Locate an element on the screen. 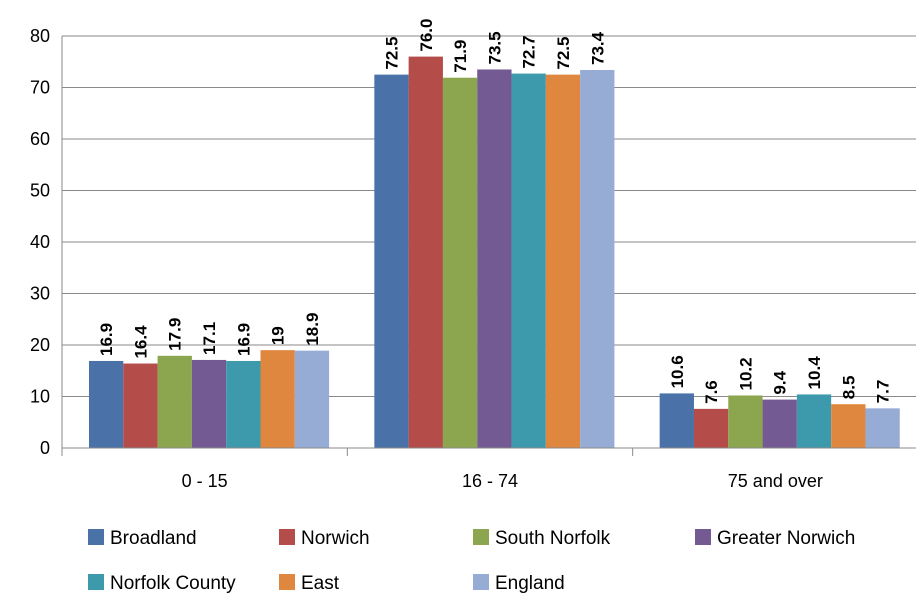 The image size is (916, 602). data-label: 7.6 is located at coordinates (711, 392).